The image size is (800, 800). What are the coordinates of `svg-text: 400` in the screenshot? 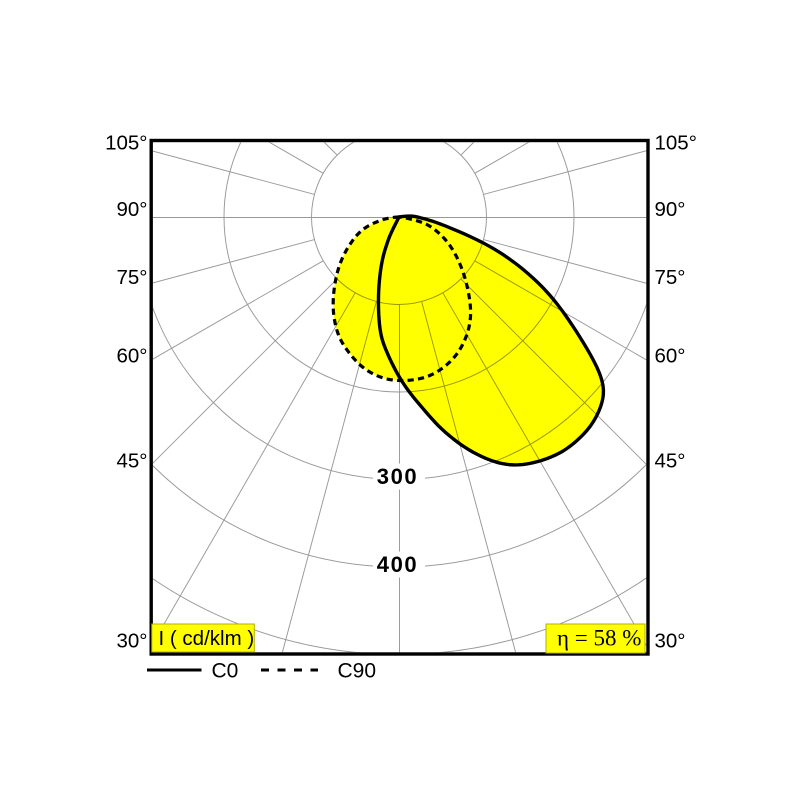 It's located at (398, 564).